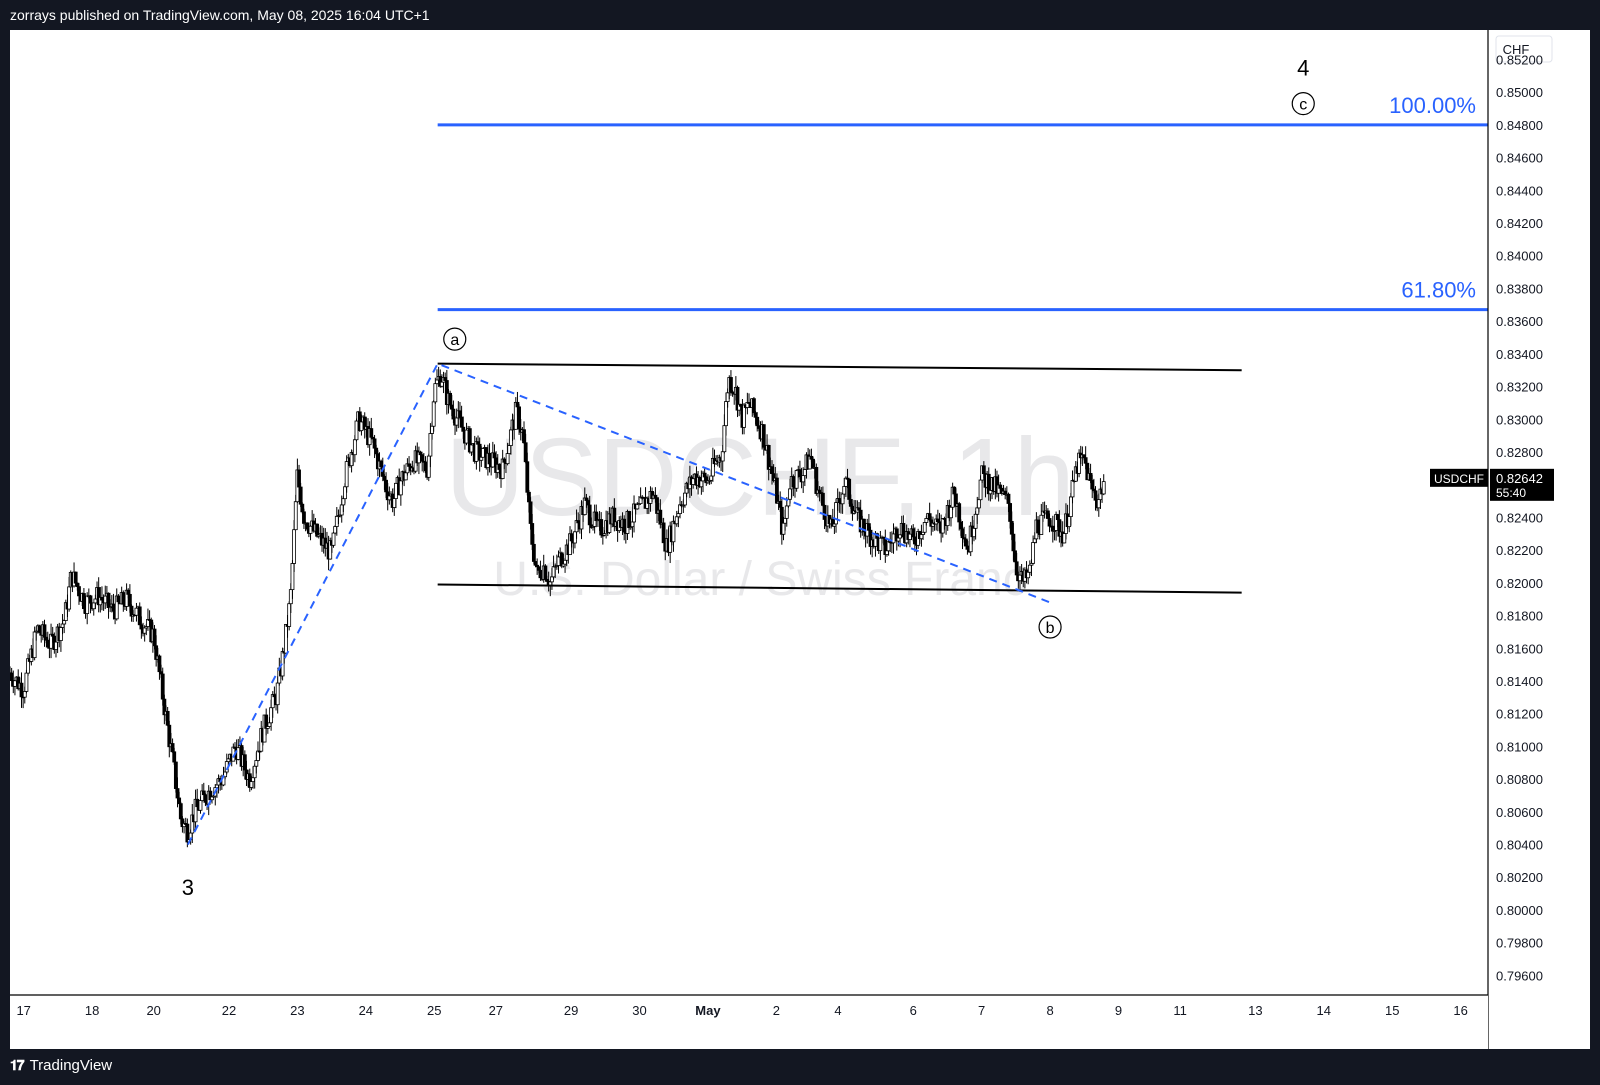  I want to click on watermark-subtitle: U.S. Dollar / Swiss Franc, so click(759, 579).